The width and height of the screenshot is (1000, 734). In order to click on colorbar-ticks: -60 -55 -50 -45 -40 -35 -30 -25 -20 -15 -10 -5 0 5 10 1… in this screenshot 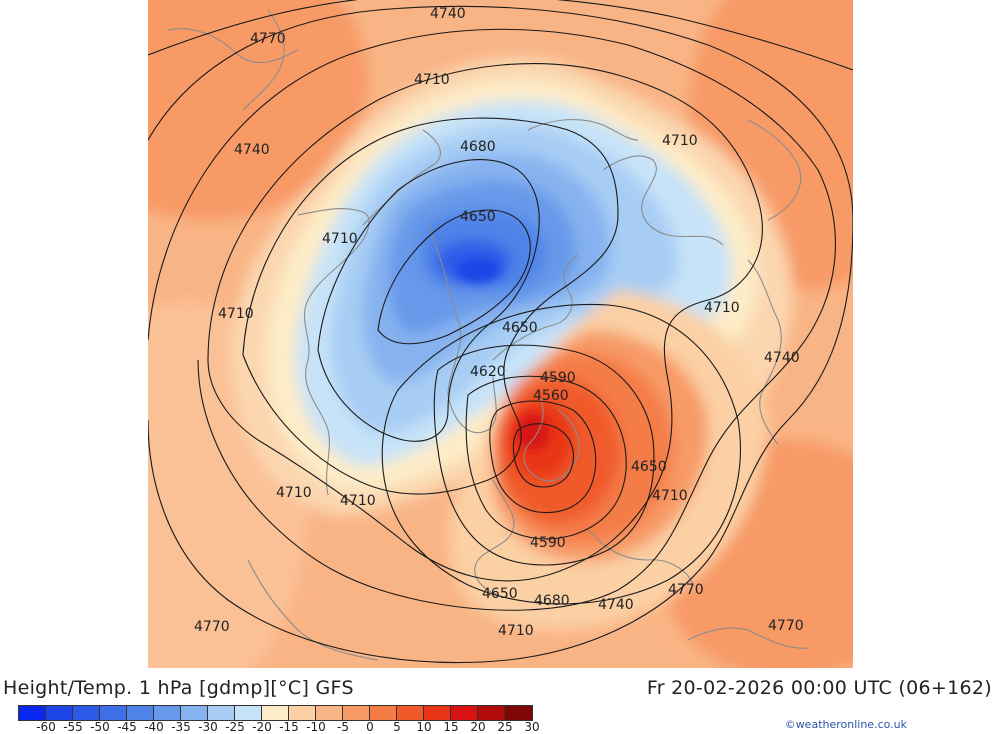, I will do `click(291, 727)`.